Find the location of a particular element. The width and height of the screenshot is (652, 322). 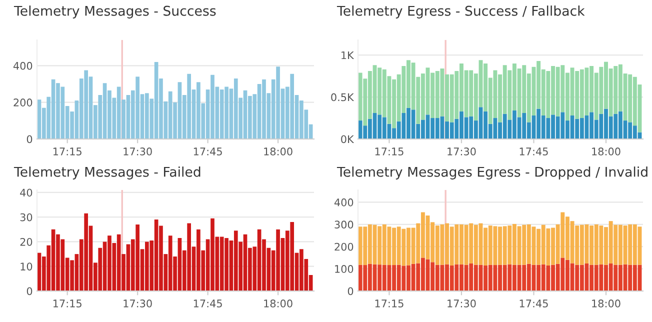

y-tick-label: 0K is located at coordinates (347, 139).